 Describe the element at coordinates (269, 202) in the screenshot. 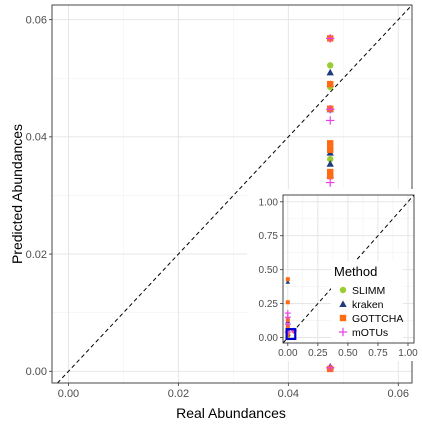

I see `inset-tick-label-y: 1.00` at that location.